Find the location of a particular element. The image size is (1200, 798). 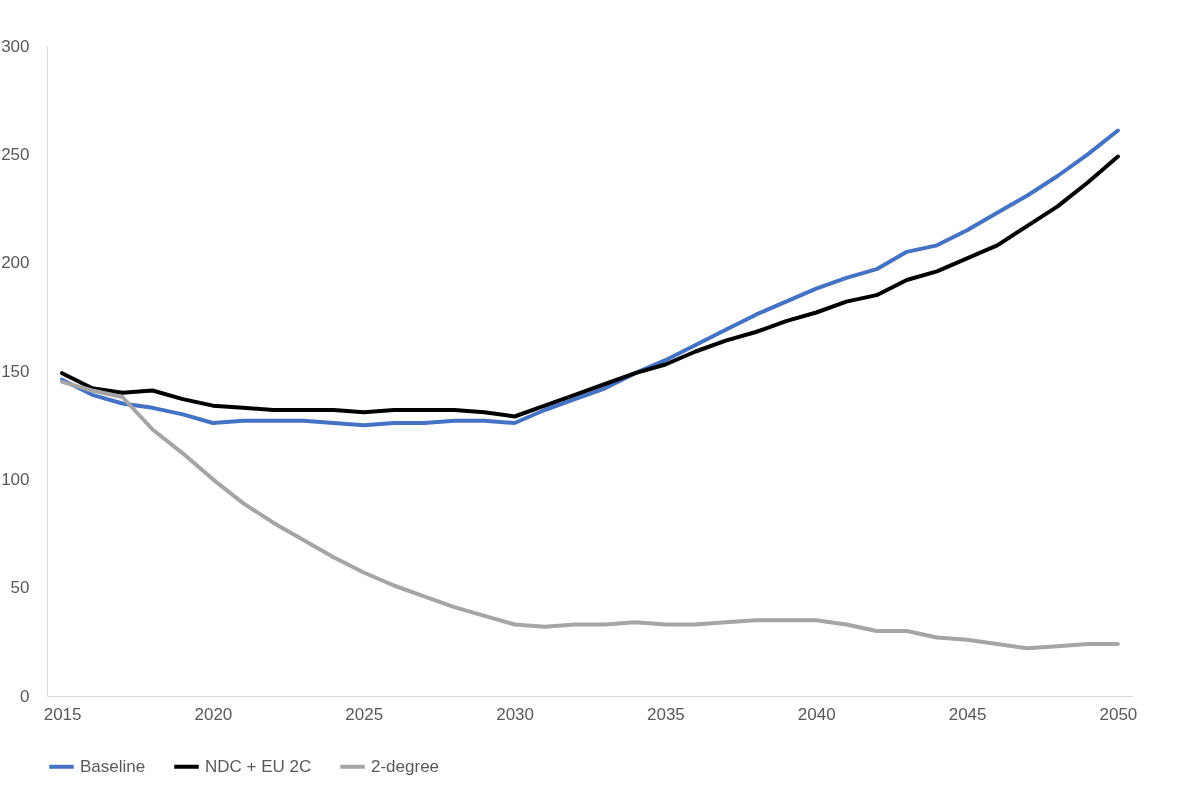

x-tick-label: 2030 is located at coordinates (515, 714).